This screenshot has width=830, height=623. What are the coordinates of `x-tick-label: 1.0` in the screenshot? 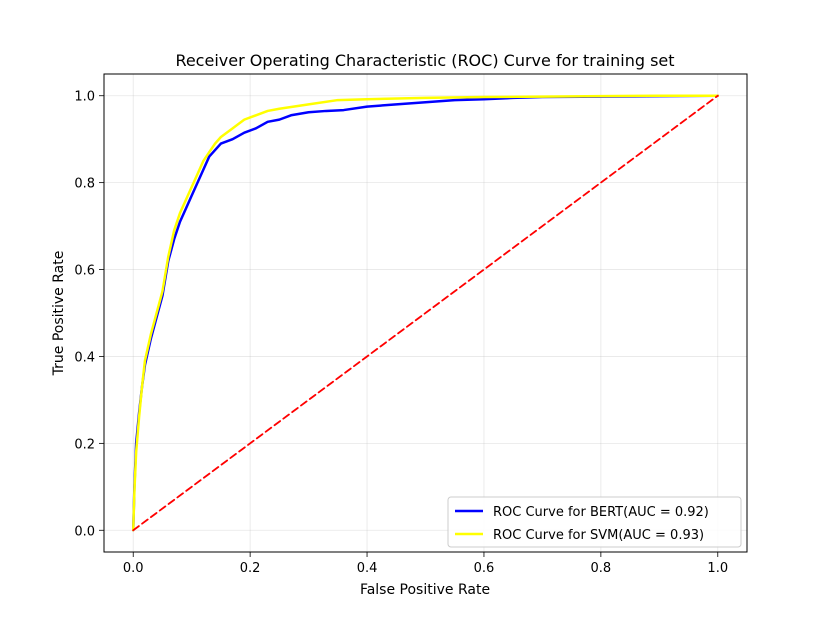 It's located at (717, 568).